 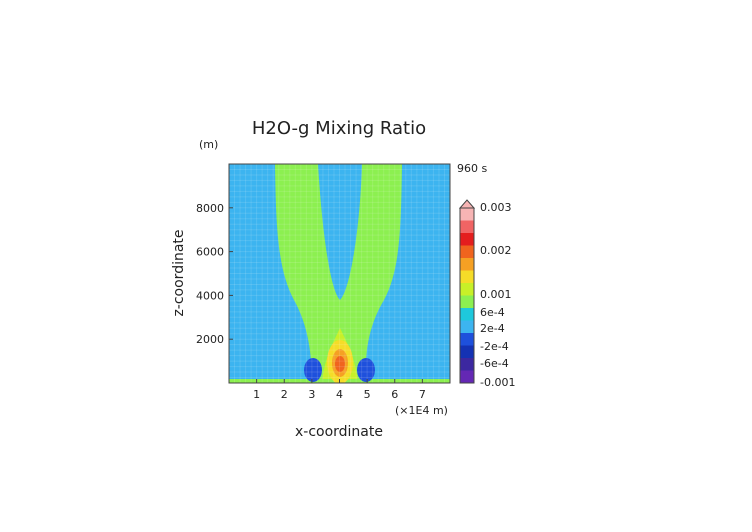 What do you see at coordinates (494, 363) in the screenshot?
I see `colorbar-label: -6e-4` at bounding box center [494, 363].